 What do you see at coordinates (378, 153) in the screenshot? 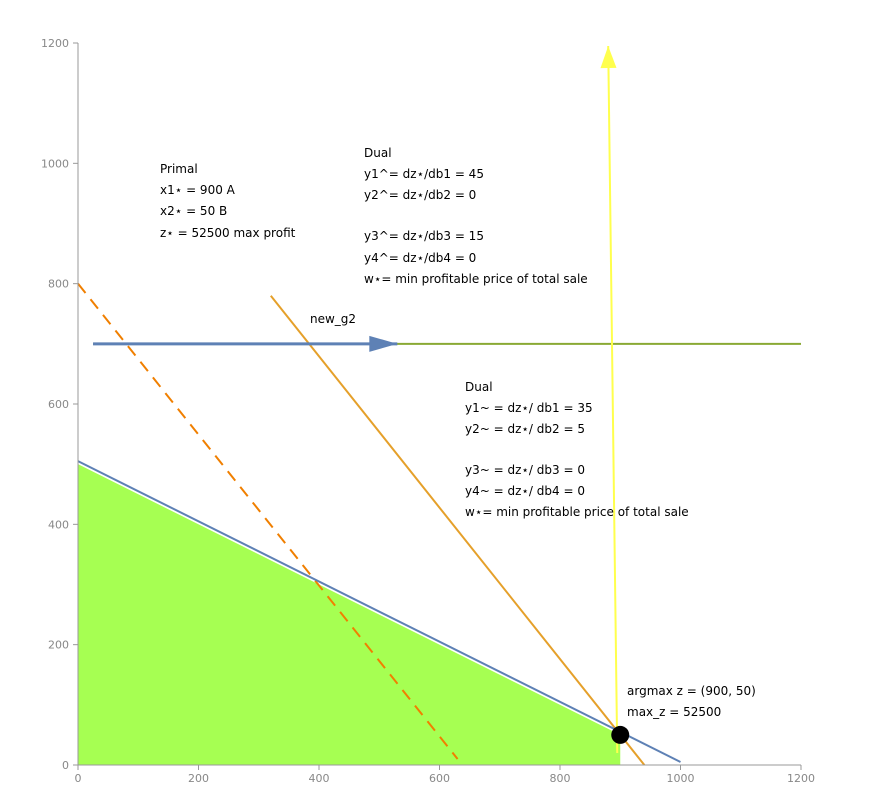
I see `dual-top-title: Dual` at bounding box center [378, 153].